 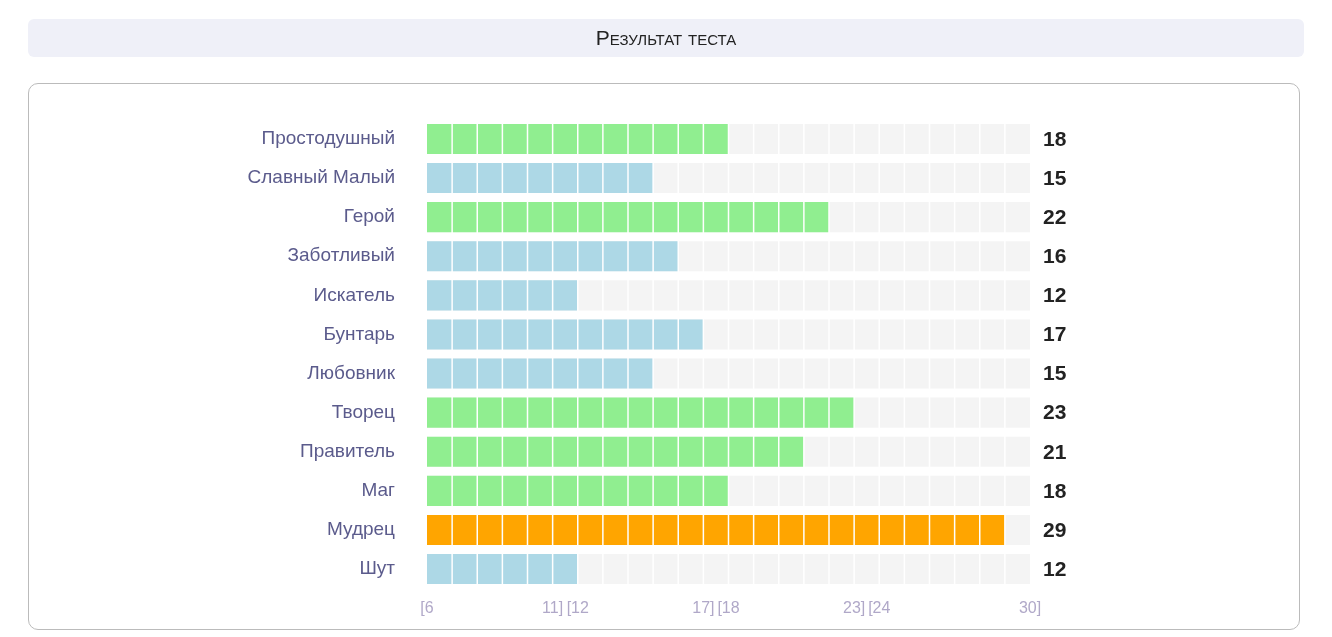 I want to click on y-tick-label: Творец, so click(x=363, y=411).